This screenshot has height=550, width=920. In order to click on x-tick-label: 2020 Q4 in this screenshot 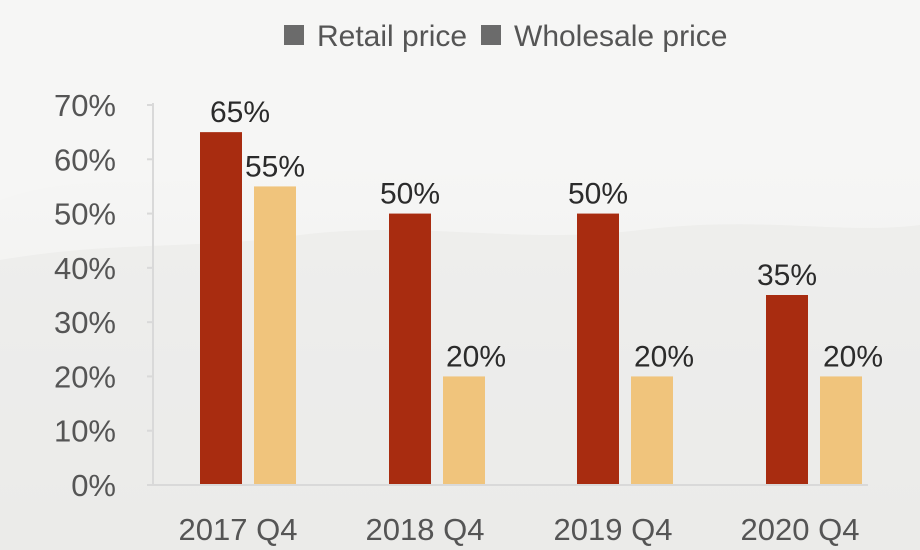, I will do `click(800, 529)`.